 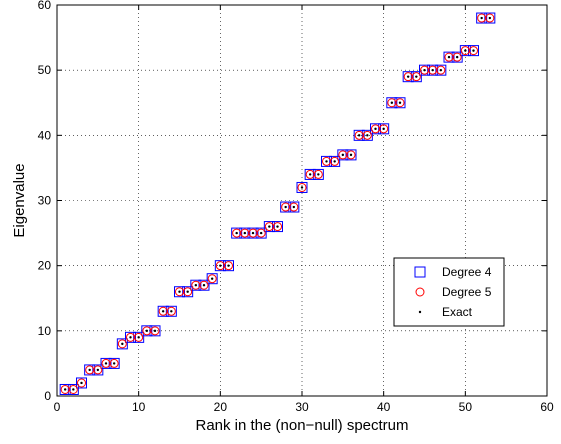 What do you see at coordinates (45, 70) in the screenshot?
I see `y-tick-label: 50` at bounding box center [45, 70].